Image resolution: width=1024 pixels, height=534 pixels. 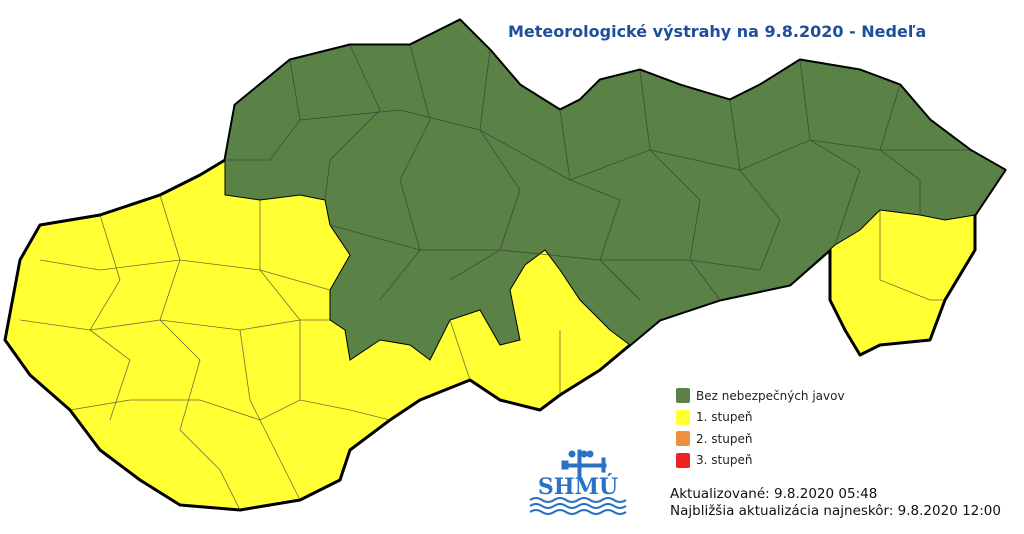 What do you see at coordinates (760, 418) in the screenshot?
I see `legend-item-level-1: 1. stupeň` at bounding box center [760, 418].